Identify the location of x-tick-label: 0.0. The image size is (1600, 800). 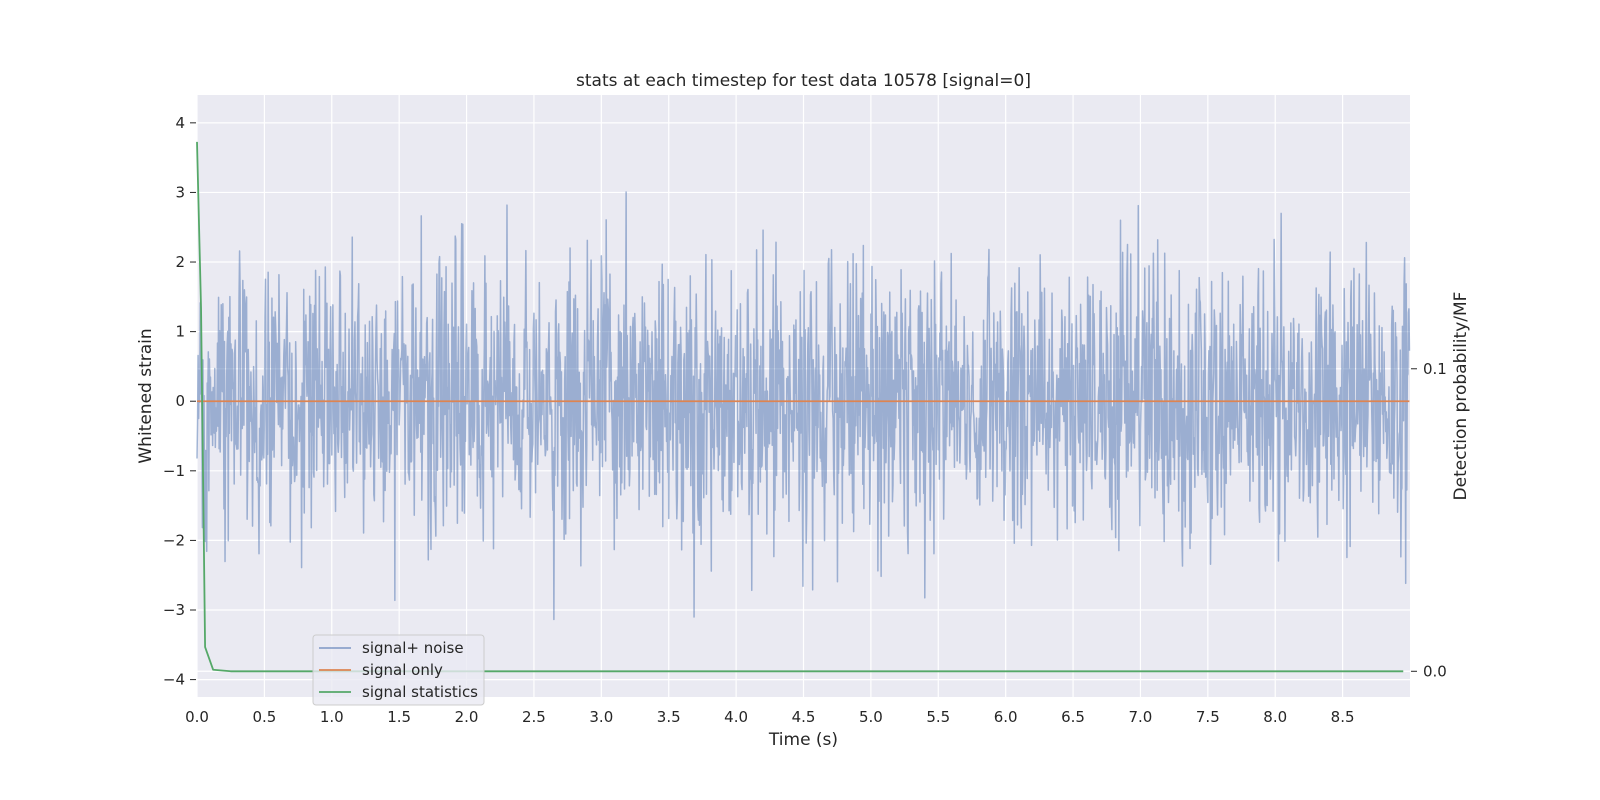
(197, 717).